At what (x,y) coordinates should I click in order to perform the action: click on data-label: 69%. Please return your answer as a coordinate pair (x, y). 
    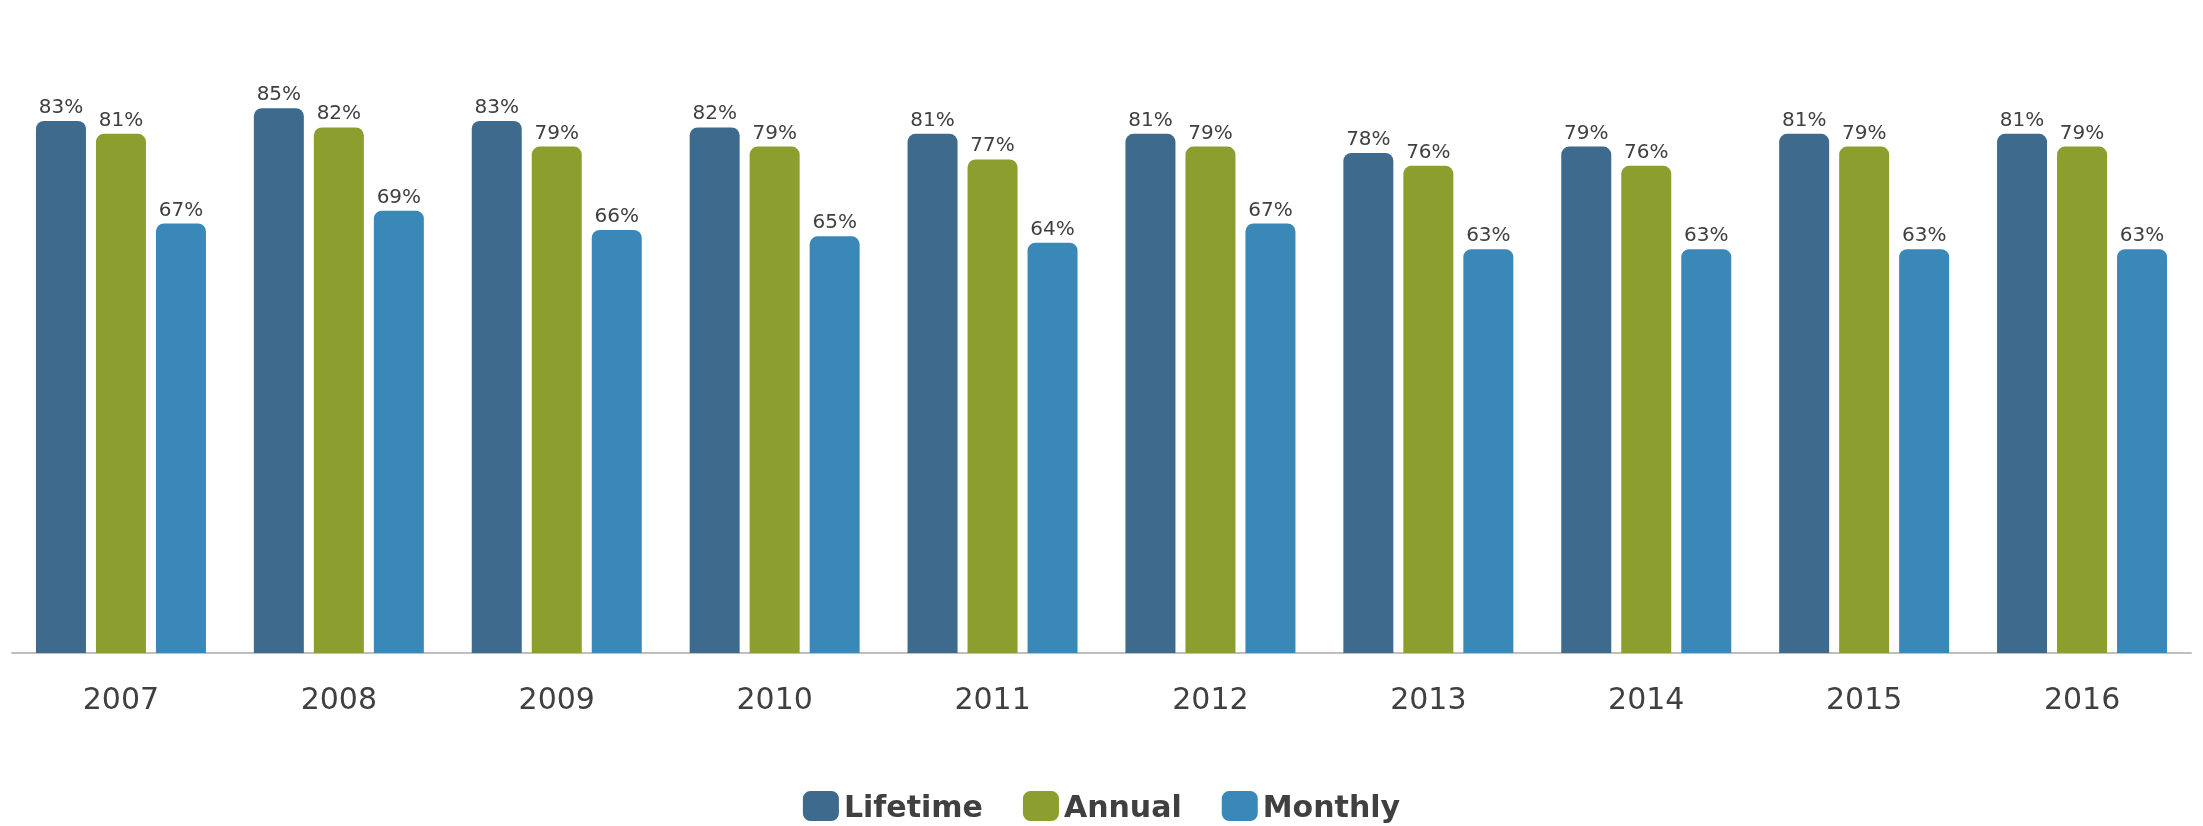
    Looking at the image, I should click on (399, 195).